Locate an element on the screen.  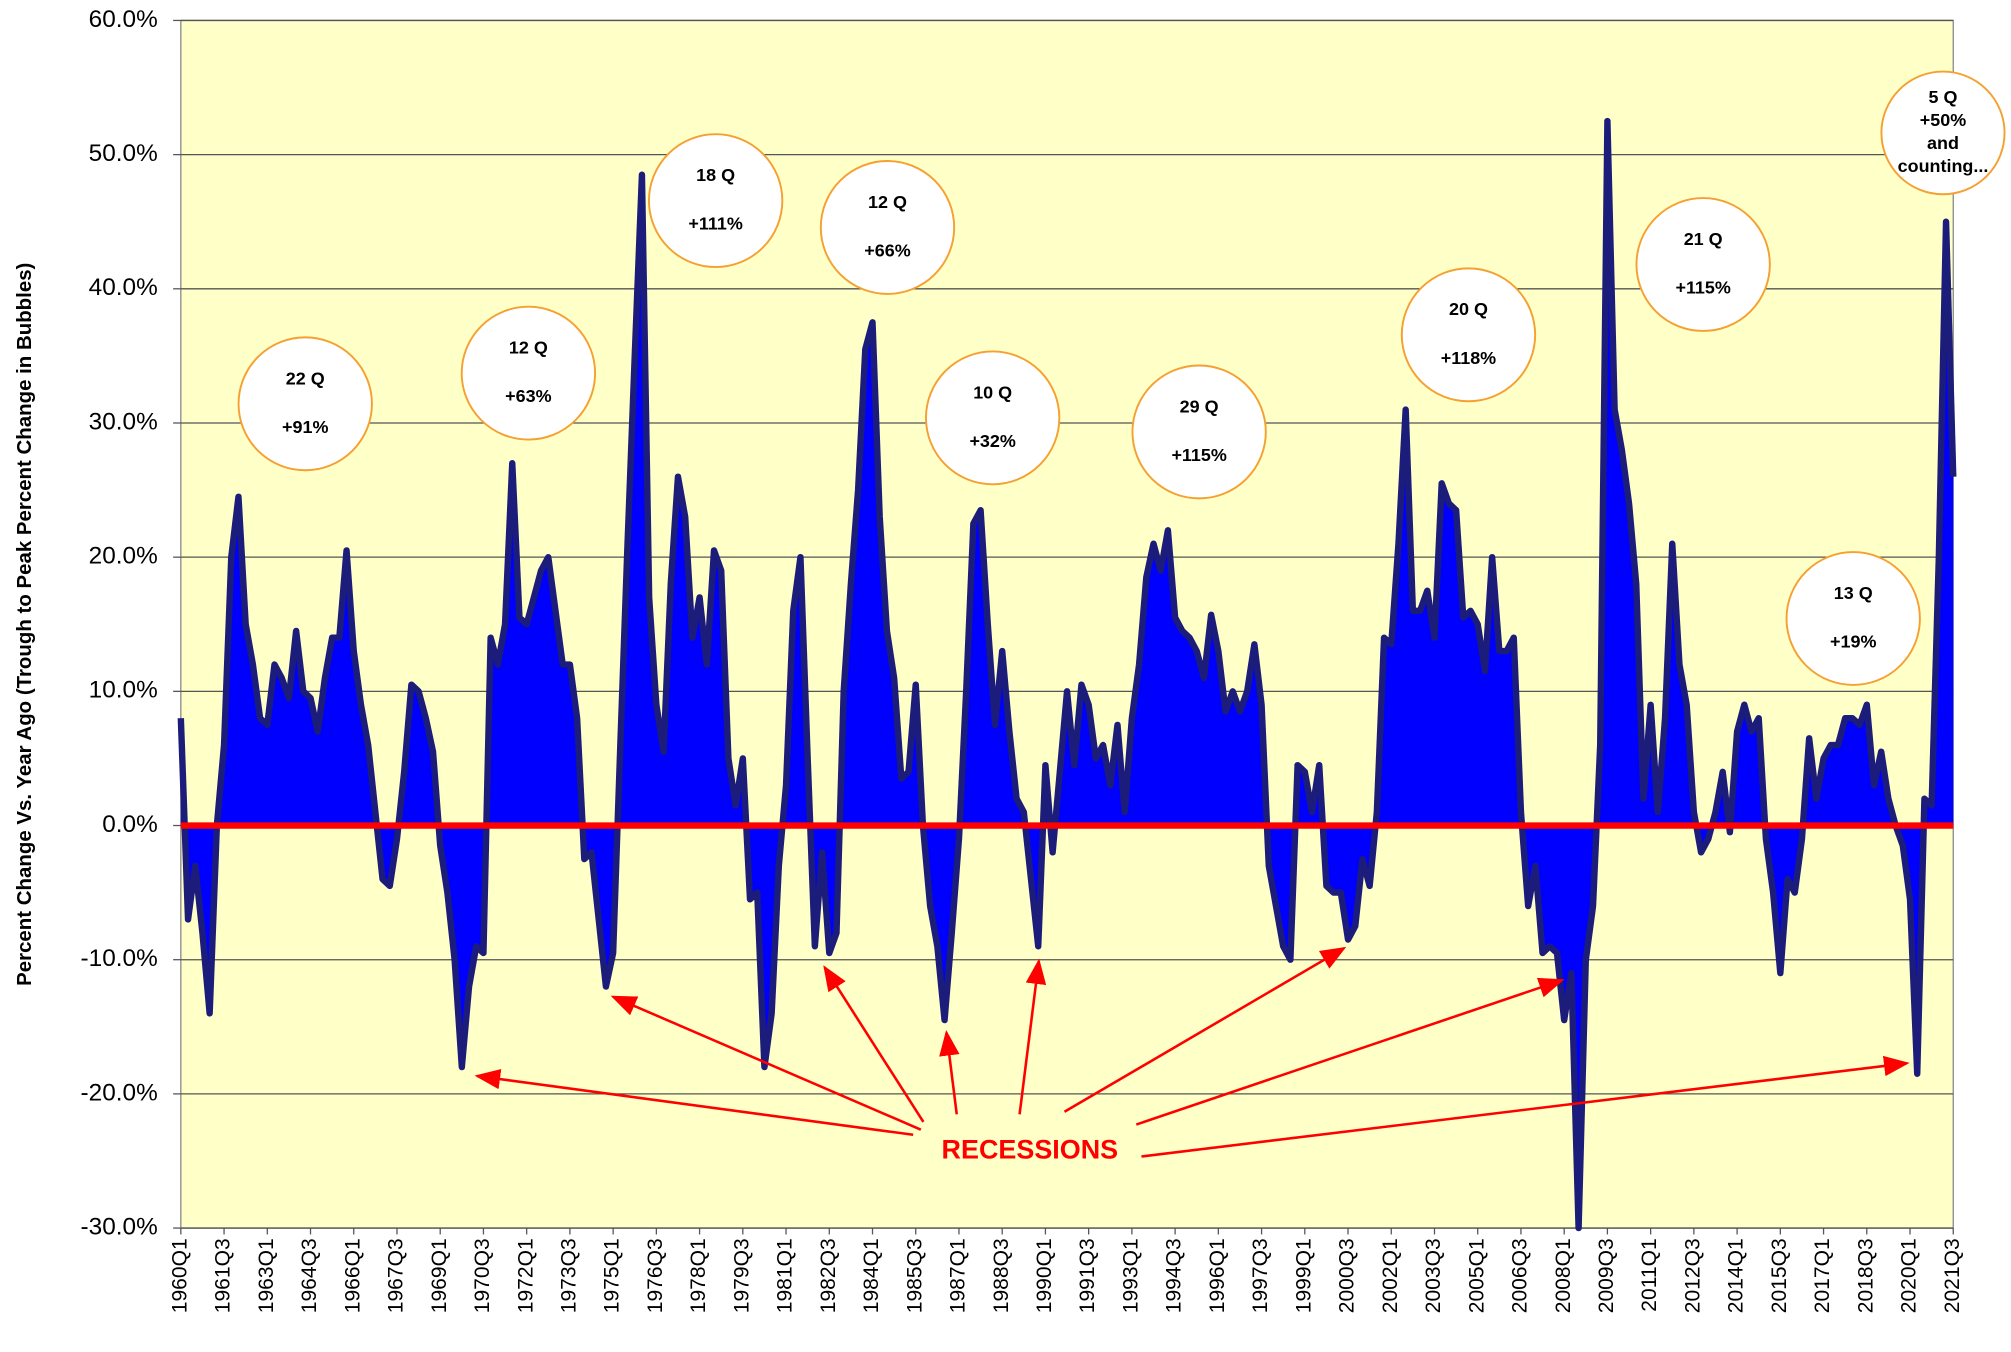
bubble-text: and is located at coordinates (1943, 143).